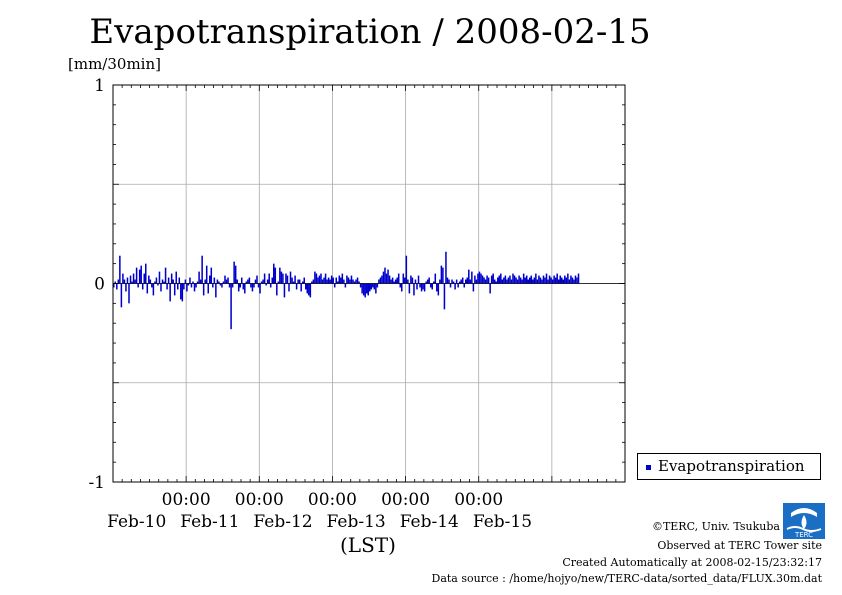 This screenshot has height=595, width=842. Describe the element at coordinates (99, 86) in the screenshot. I see `y-tick-label: 1` at that location.